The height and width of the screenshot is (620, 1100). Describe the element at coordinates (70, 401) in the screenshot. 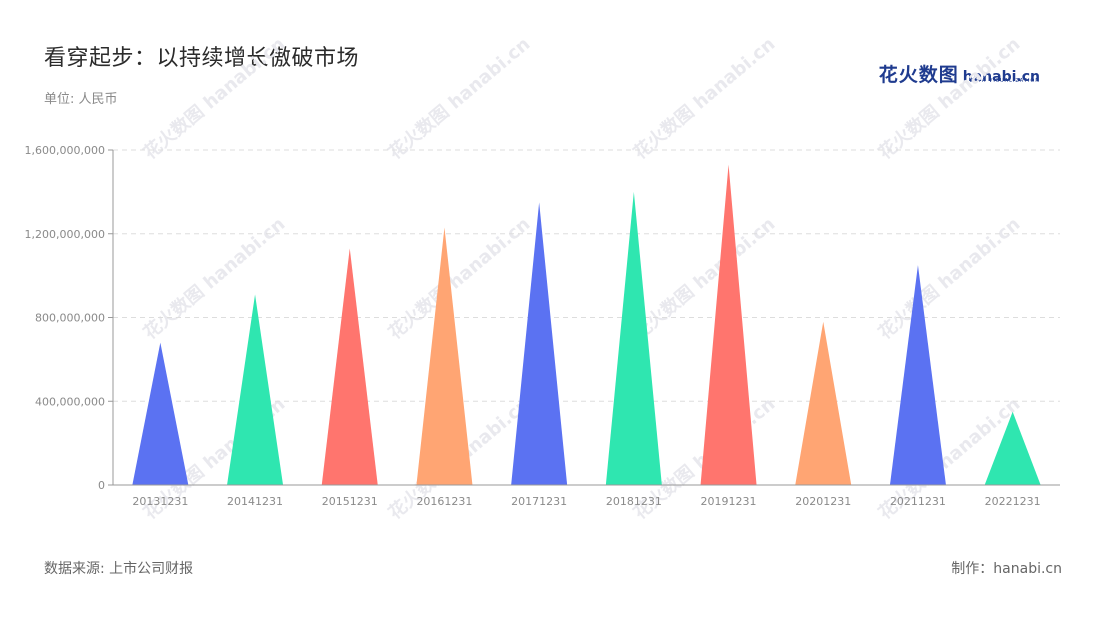

I see `y-tick-label: 400,000,000` at that location.